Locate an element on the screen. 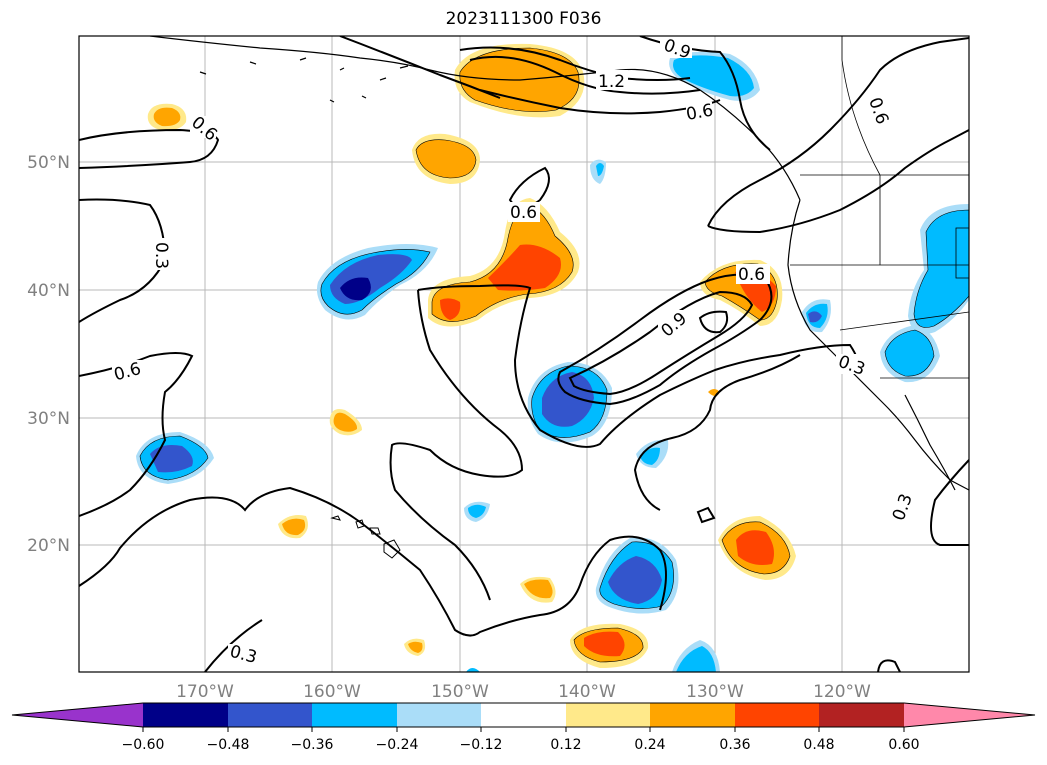 The height and width of the screenshot is (765, 1047). state-borders is located at coordinates (879, 207).